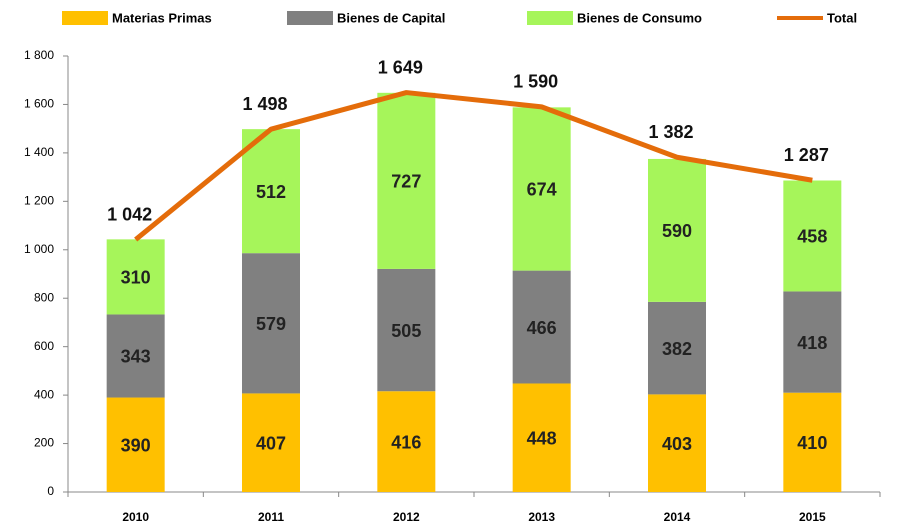 The image size is (899, 531). I want to click on data-label: 382, so click(677, 349).